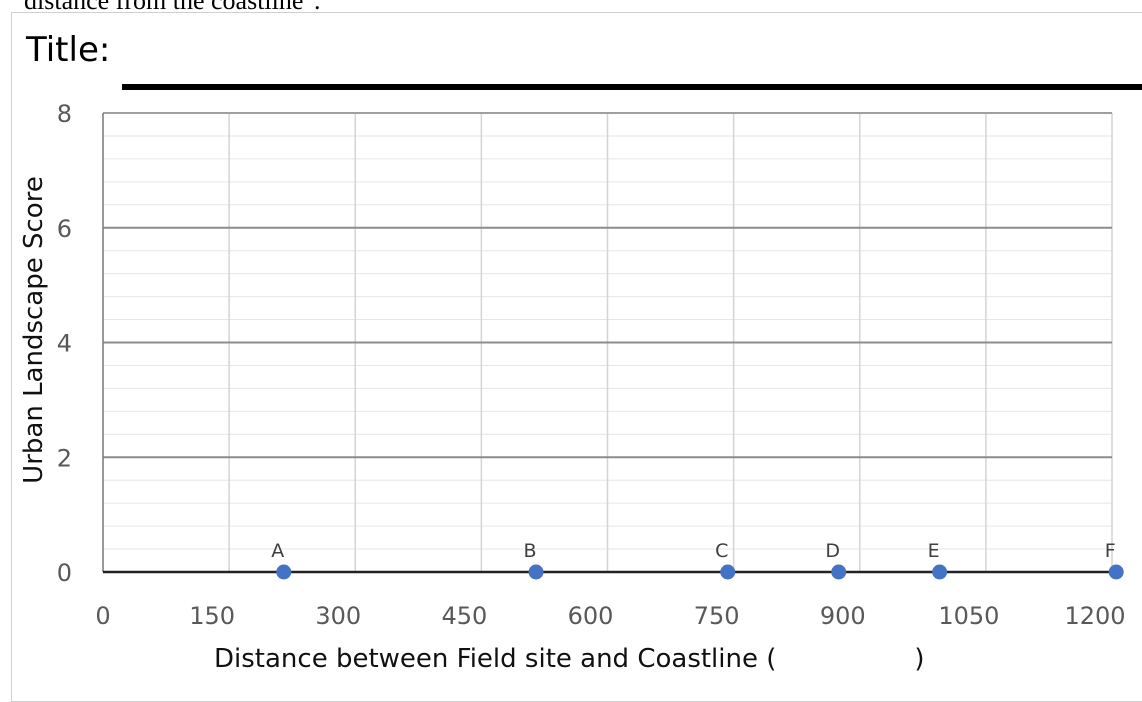  I want to click on title-label: Title:, so click(68, 50).